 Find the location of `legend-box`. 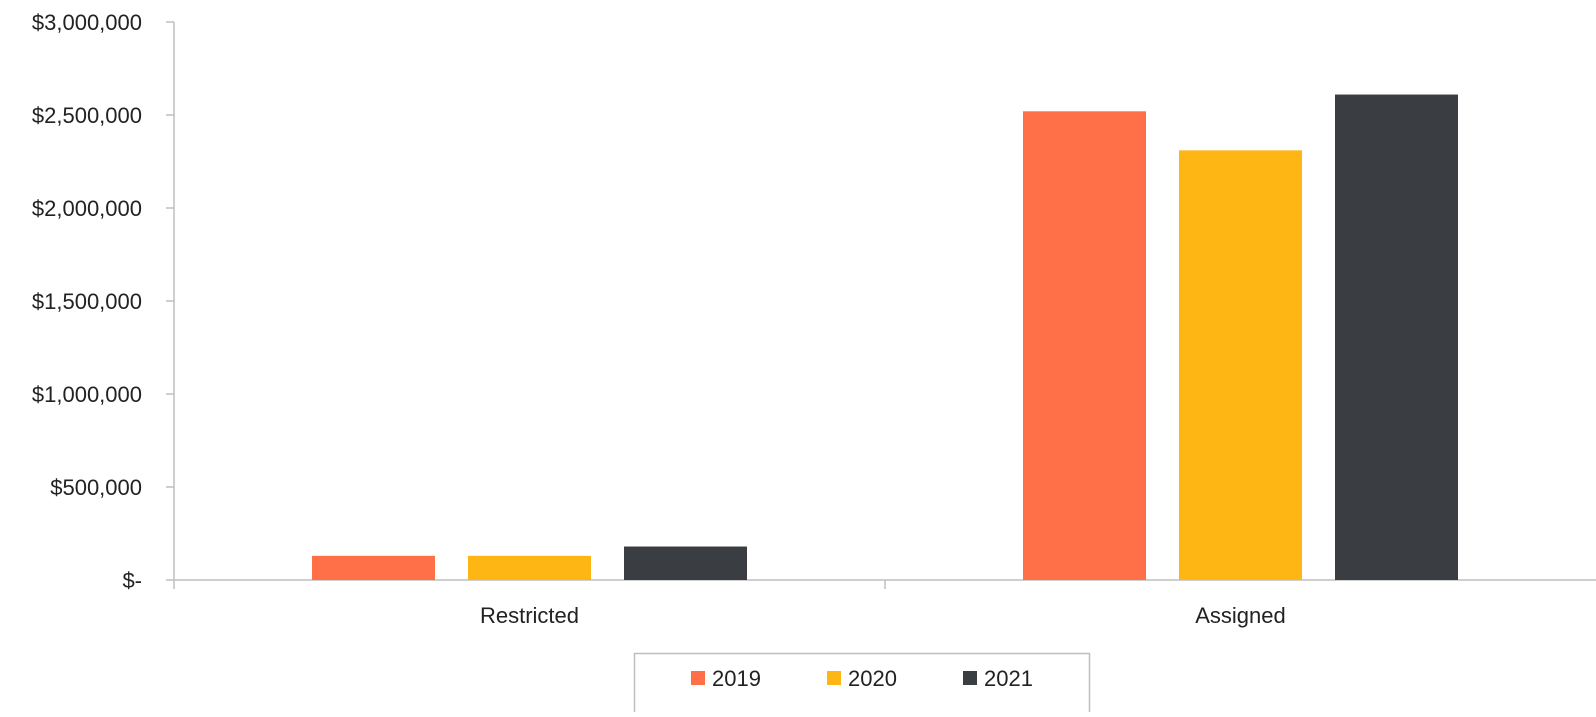

legend-box is located at coordinates (862, 683).